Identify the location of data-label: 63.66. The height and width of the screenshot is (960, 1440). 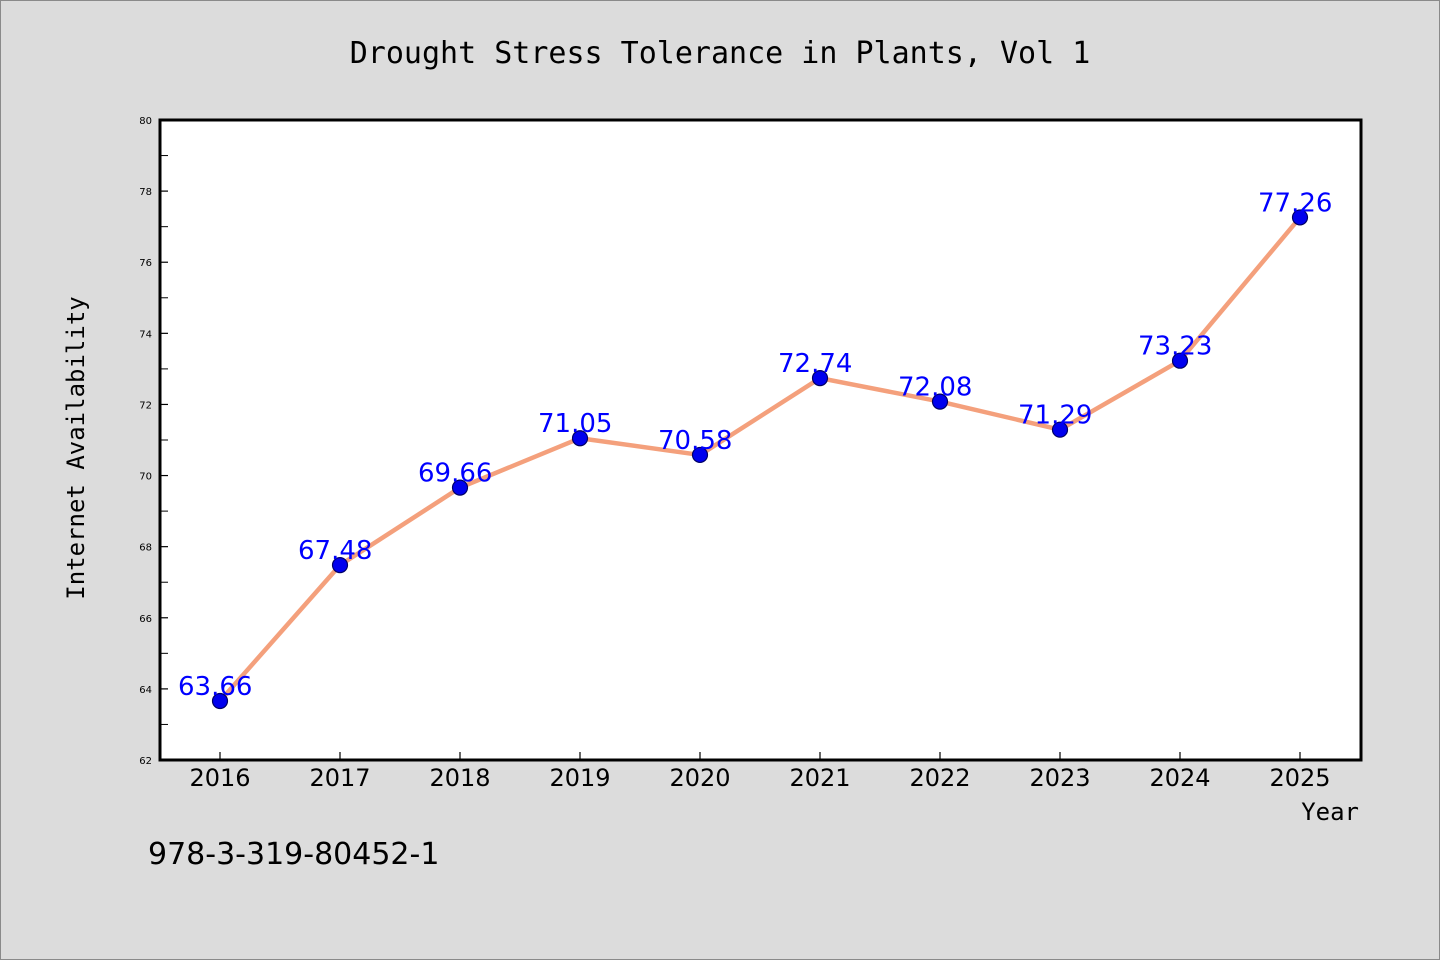
(215, 687).